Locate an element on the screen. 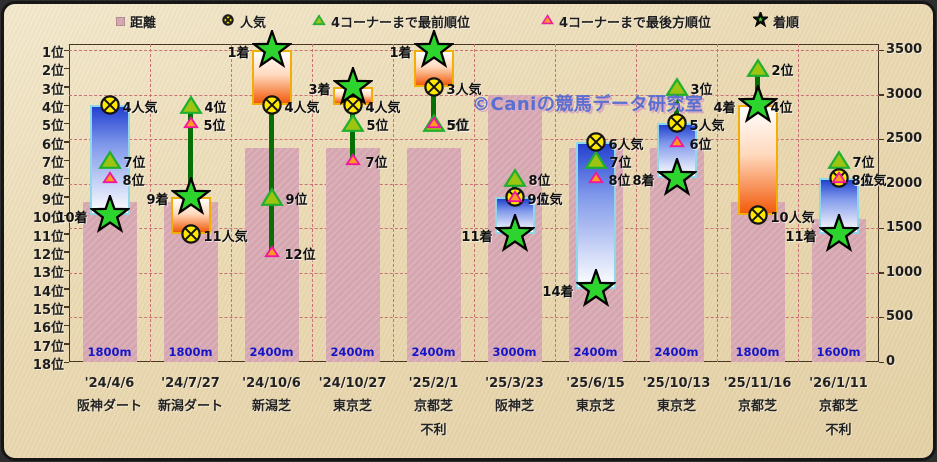  legend-item-rear-position: 4コーナーまで最後方順位 is located at coordinates (626, 21).